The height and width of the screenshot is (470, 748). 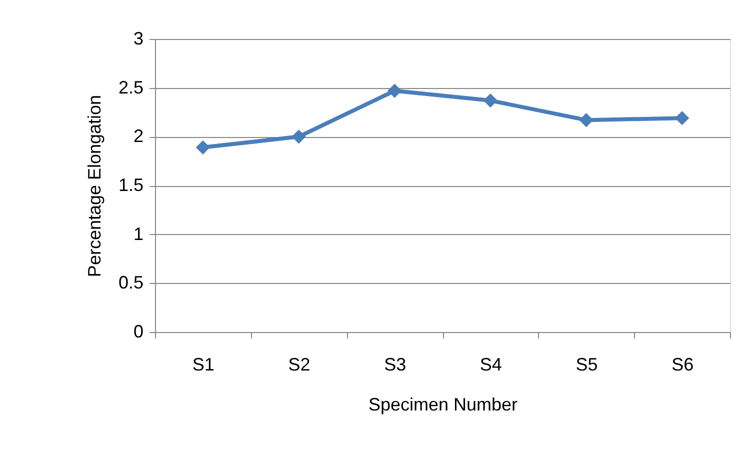 What do you see at coordinates (683, 364) in the screenshot?
I see `x-tick-label: S6` at bounding box center [683, 364].